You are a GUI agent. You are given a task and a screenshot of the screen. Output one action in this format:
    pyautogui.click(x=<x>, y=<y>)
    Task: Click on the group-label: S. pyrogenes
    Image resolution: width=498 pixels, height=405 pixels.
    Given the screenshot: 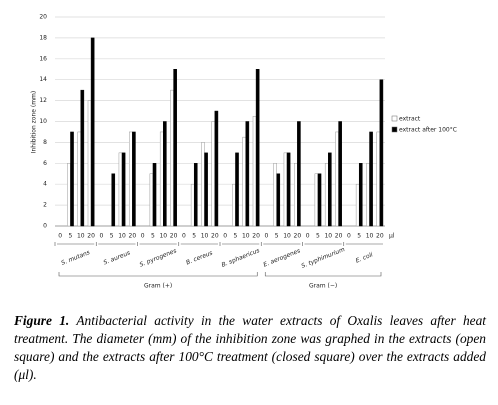 What is the action you would take?
    pyautogui.click(x=158, y=257)
    